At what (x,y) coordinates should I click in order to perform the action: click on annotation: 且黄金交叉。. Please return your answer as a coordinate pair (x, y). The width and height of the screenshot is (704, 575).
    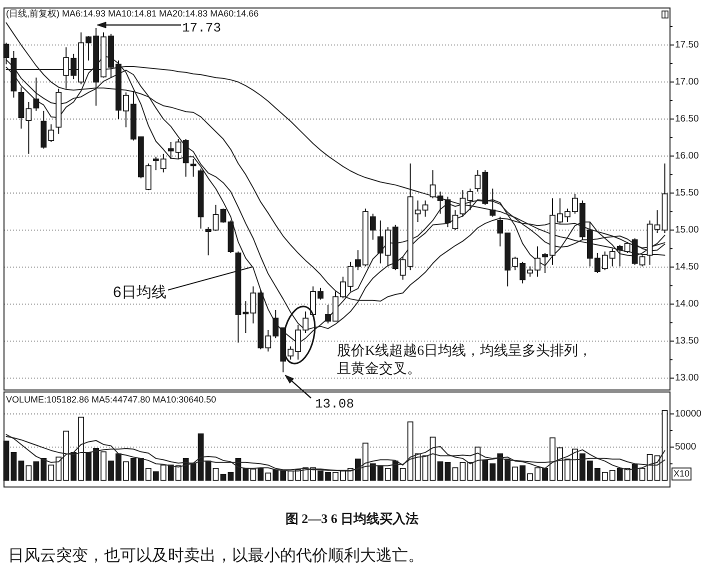
    Looking at the image, I should click on (379, 370).